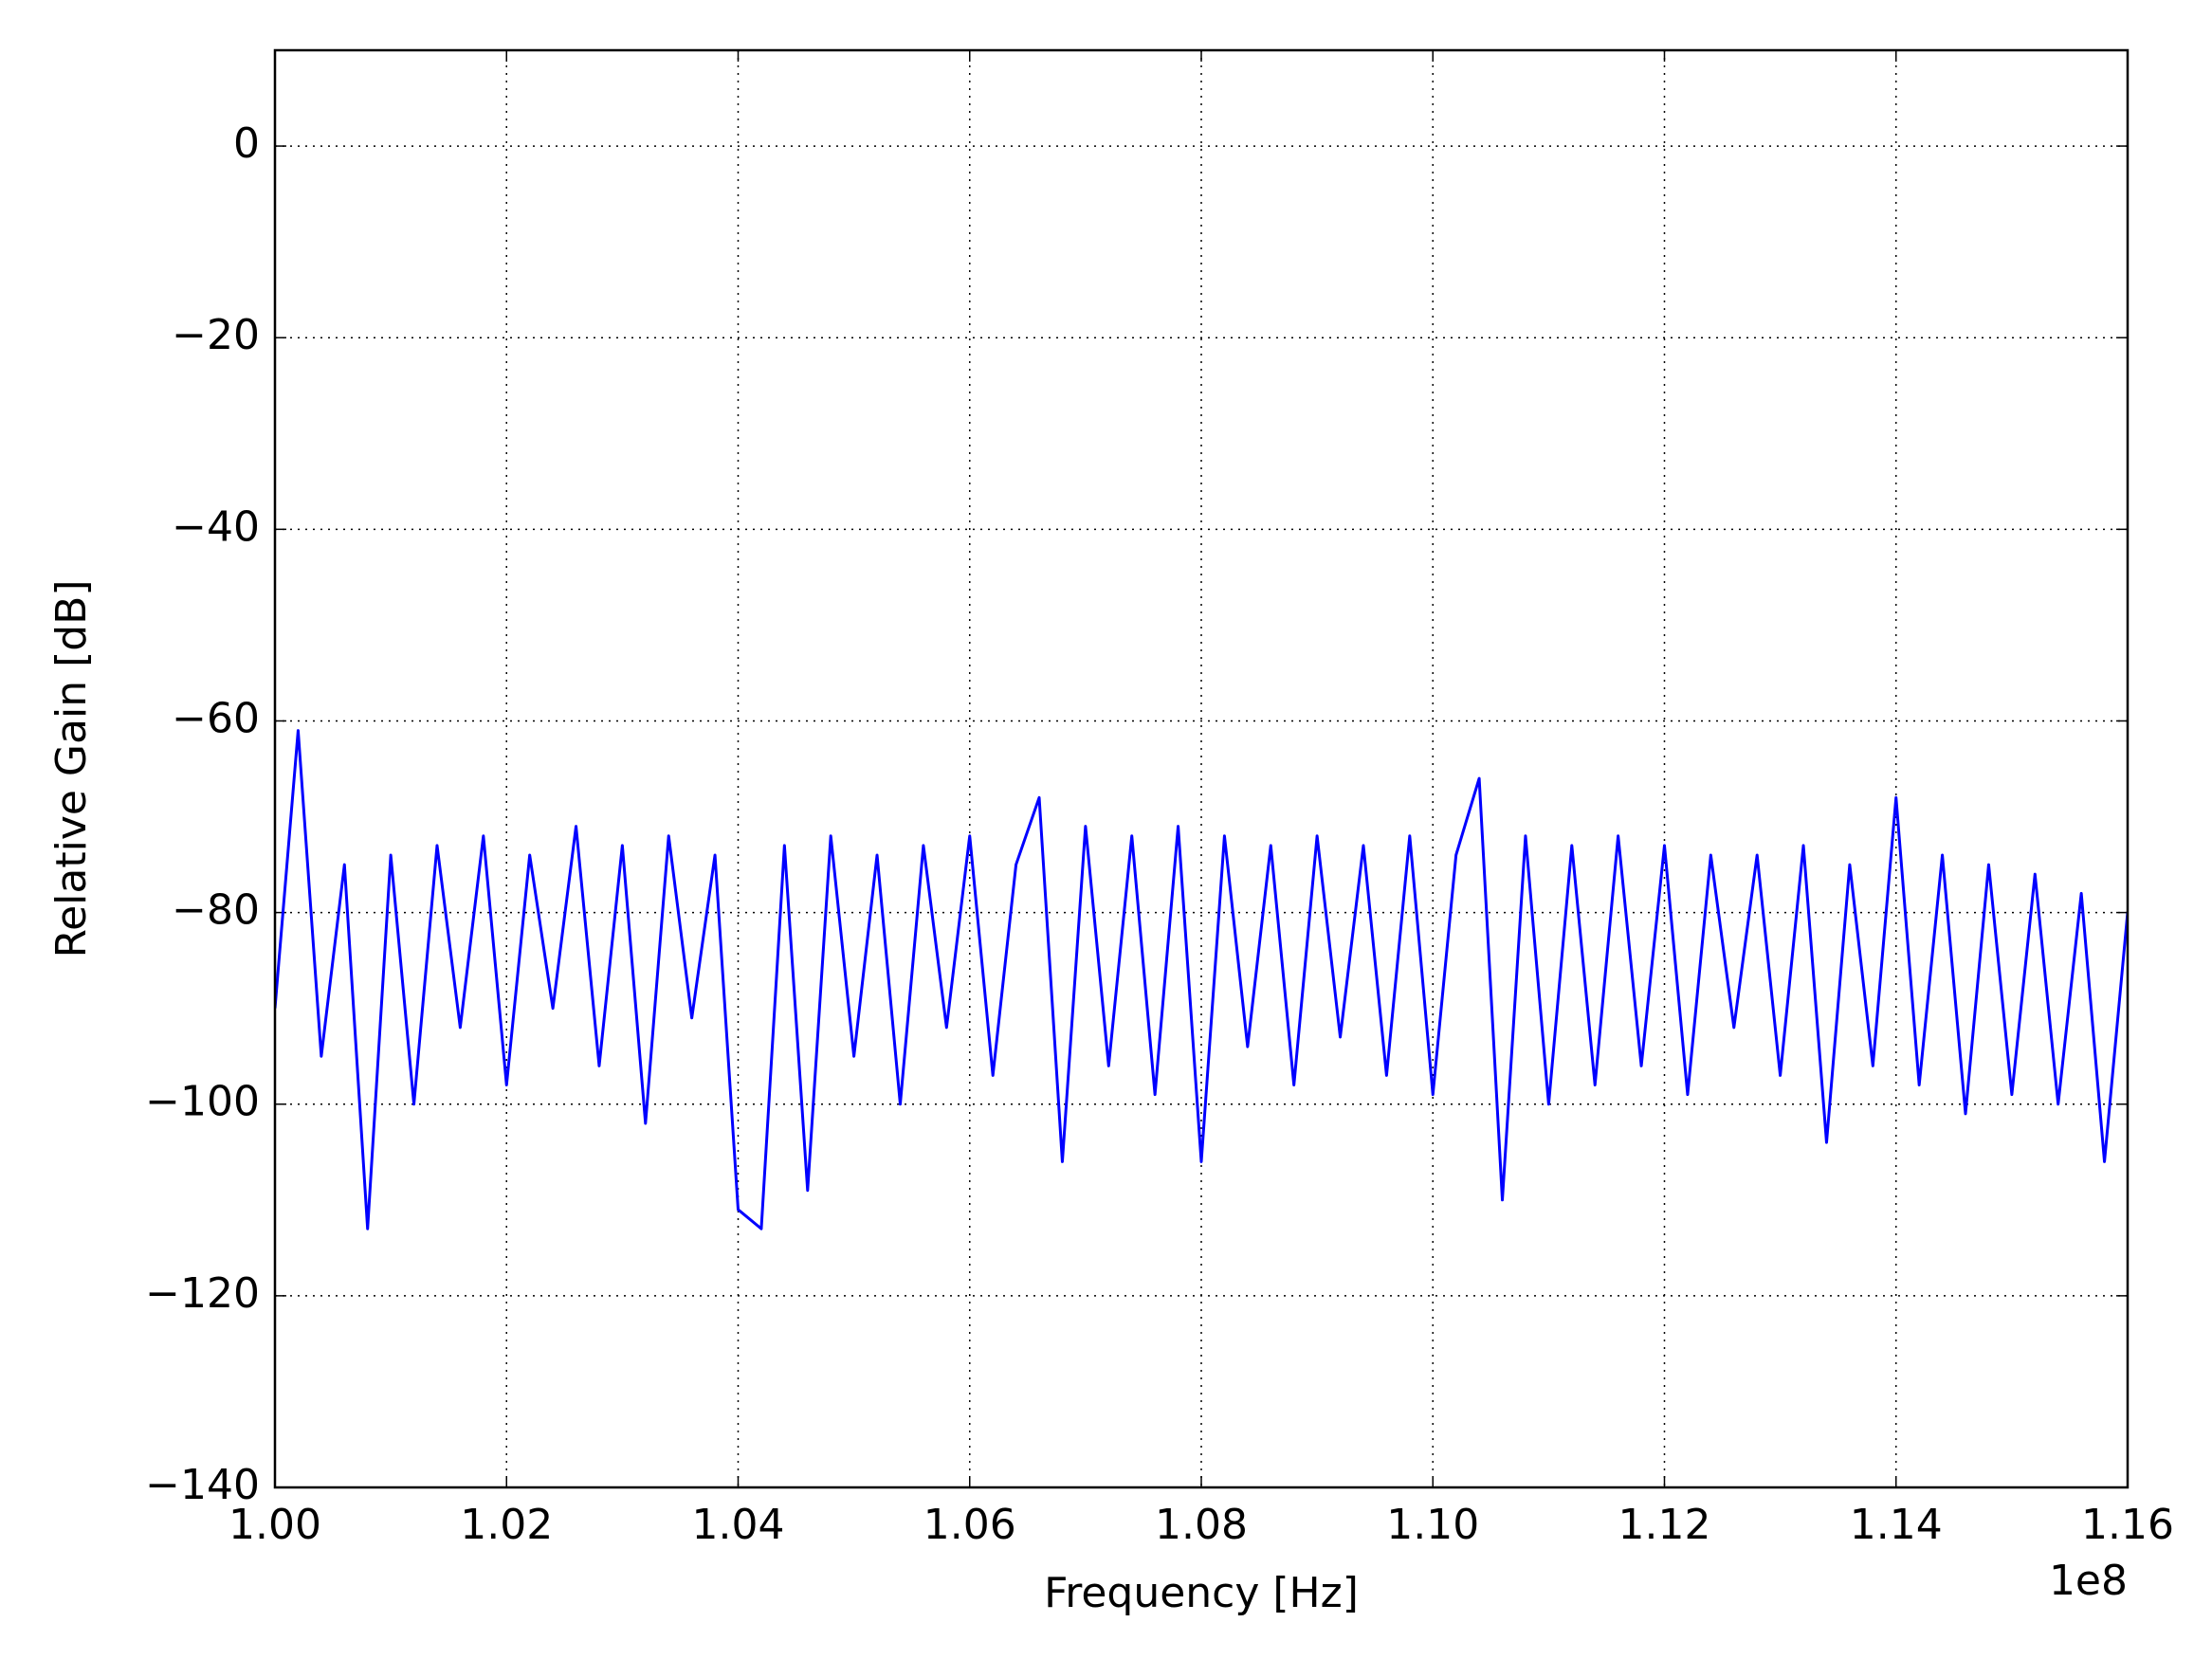 This screenshot has width=2212, height=1659. What do you see at coordinates (275, 1525) in the screenshot?
I see `x-tick-label: 1.00` at bounding box center [275, 1525].